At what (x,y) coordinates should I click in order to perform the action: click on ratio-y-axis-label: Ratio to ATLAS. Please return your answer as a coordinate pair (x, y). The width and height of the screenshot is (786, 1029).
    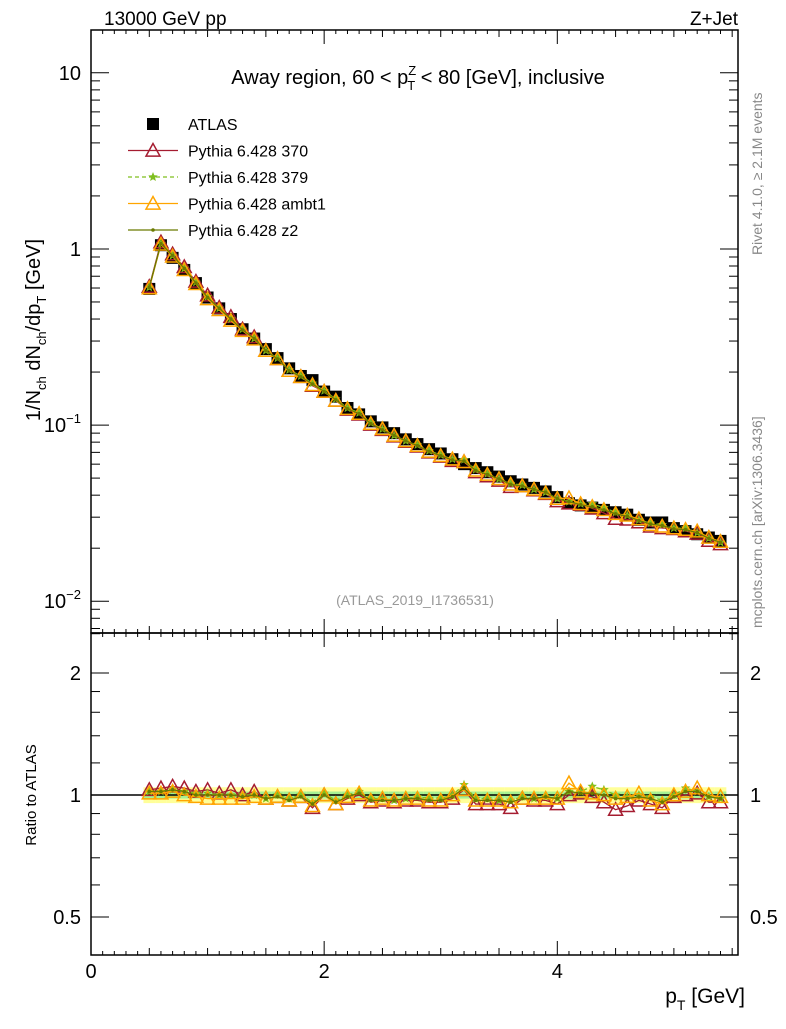
    Looking at the image, I should click on (31, 794).